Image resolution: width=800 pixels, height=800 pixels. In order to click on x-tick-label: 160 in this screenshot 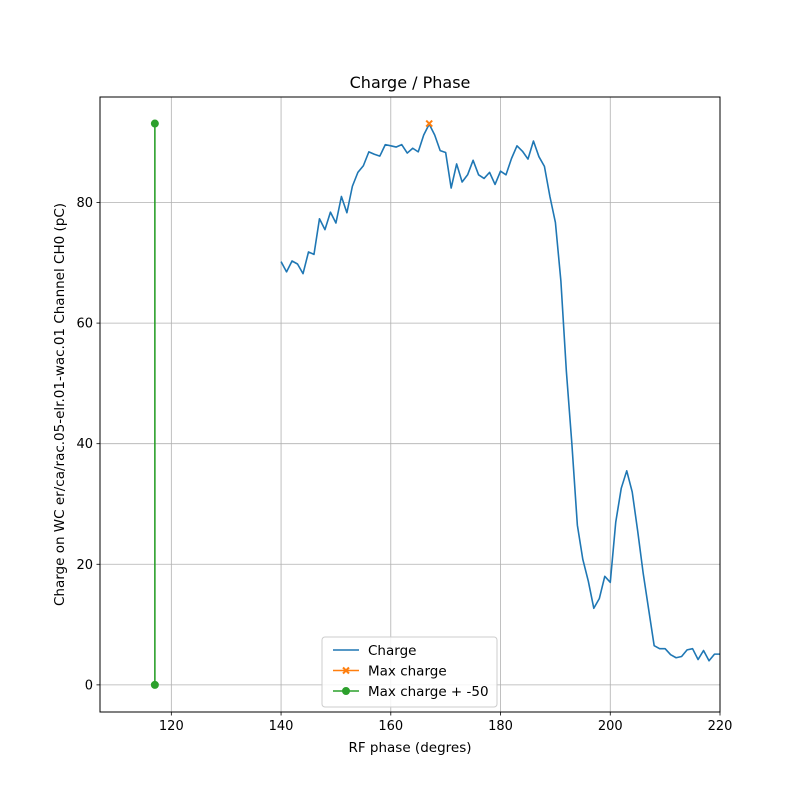, I will do `click(390, 726)`.